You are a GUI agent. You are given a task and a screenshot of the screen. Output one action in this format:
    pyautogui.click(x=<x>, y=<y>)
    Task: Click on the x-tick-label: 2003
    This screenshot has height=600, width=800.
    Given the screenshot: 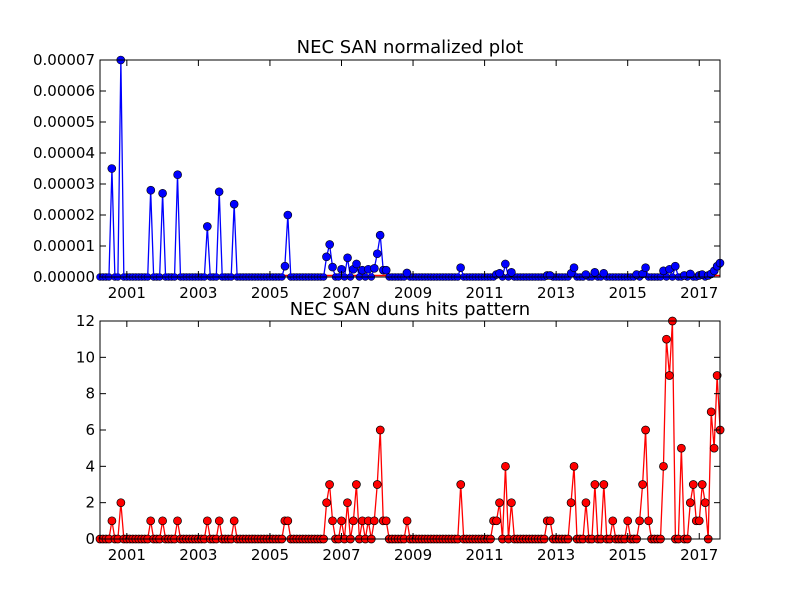 What is the action you would take?
    pyautogui.click(x=198, y=293)
    